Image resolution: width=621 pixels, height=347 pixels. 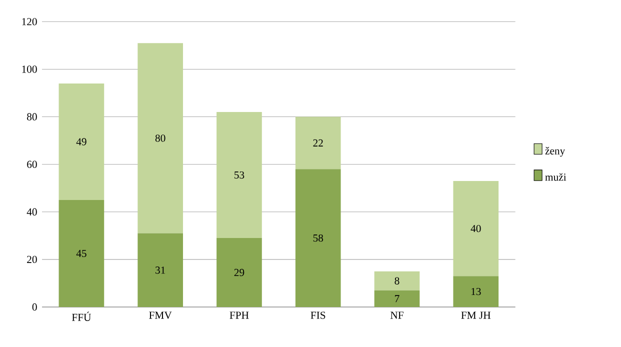 I want to click on data-label: 40, so click(x=475, y=228).